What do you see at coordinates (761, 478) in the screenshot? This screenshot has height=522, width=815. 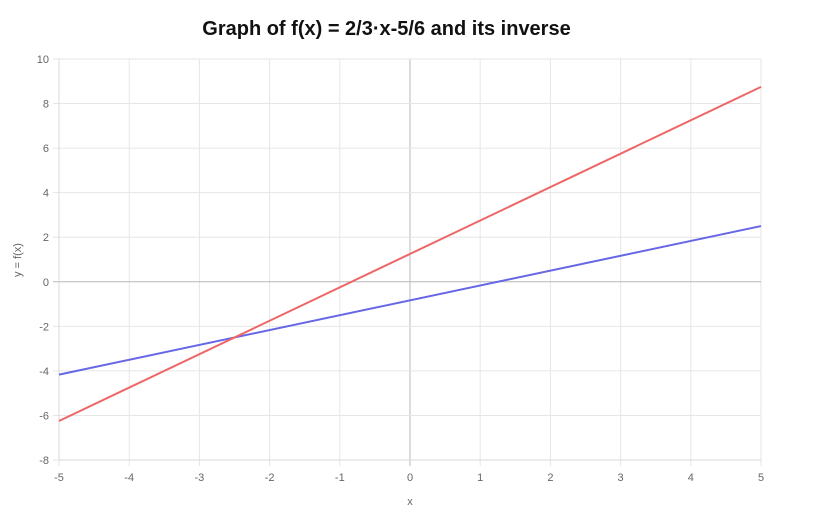 I see `x-tick-label: 5` at bounding box center [761, 478].